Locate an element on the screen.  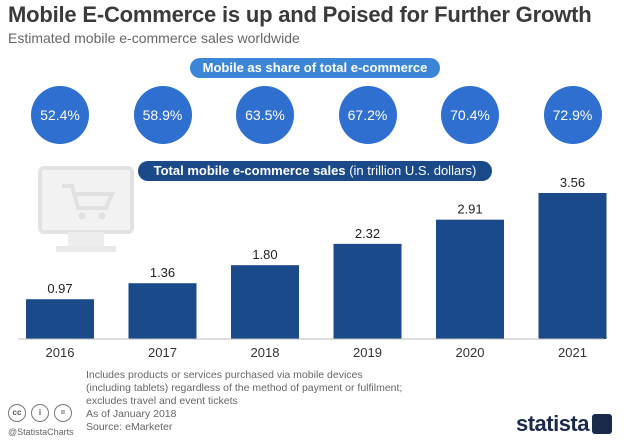
bar-2017 is located at coordinates (162, 311).